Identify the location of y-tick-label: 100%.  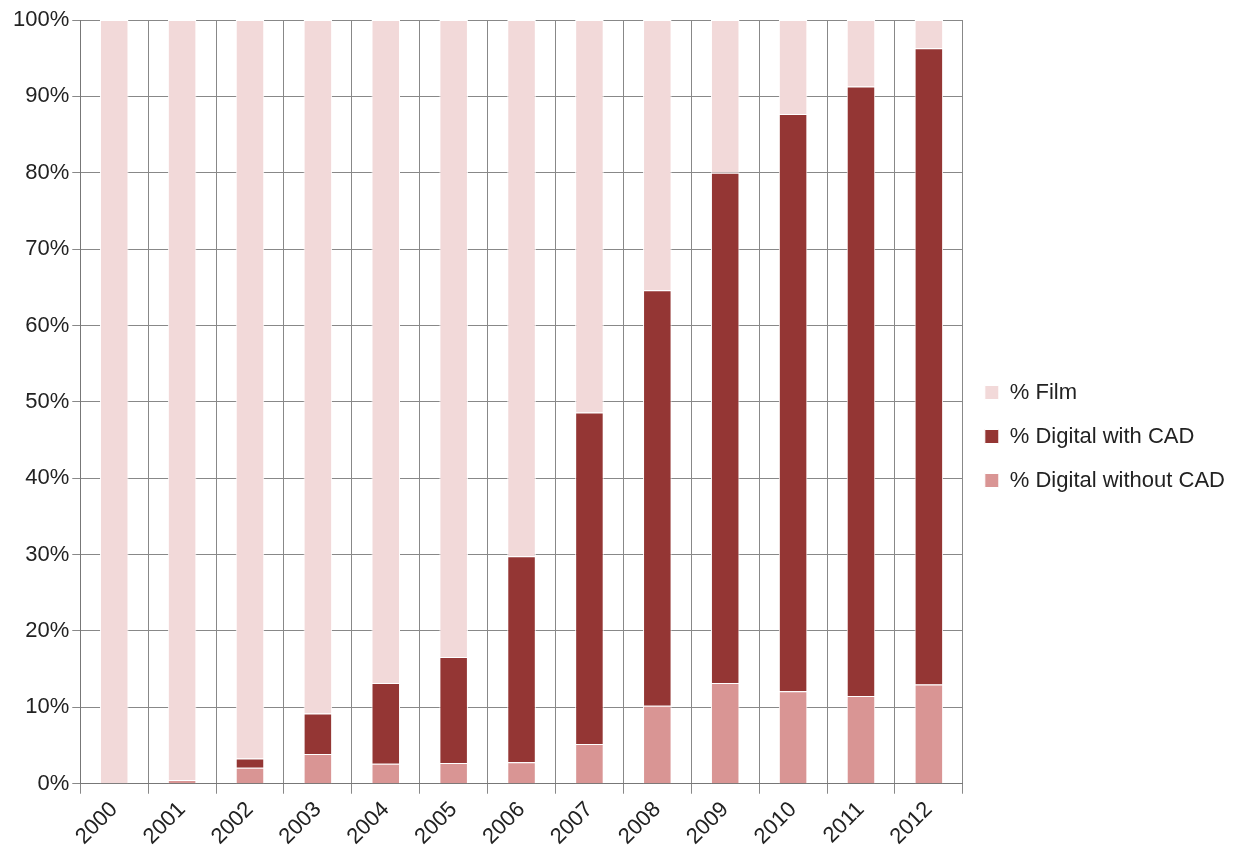
(41, 19).